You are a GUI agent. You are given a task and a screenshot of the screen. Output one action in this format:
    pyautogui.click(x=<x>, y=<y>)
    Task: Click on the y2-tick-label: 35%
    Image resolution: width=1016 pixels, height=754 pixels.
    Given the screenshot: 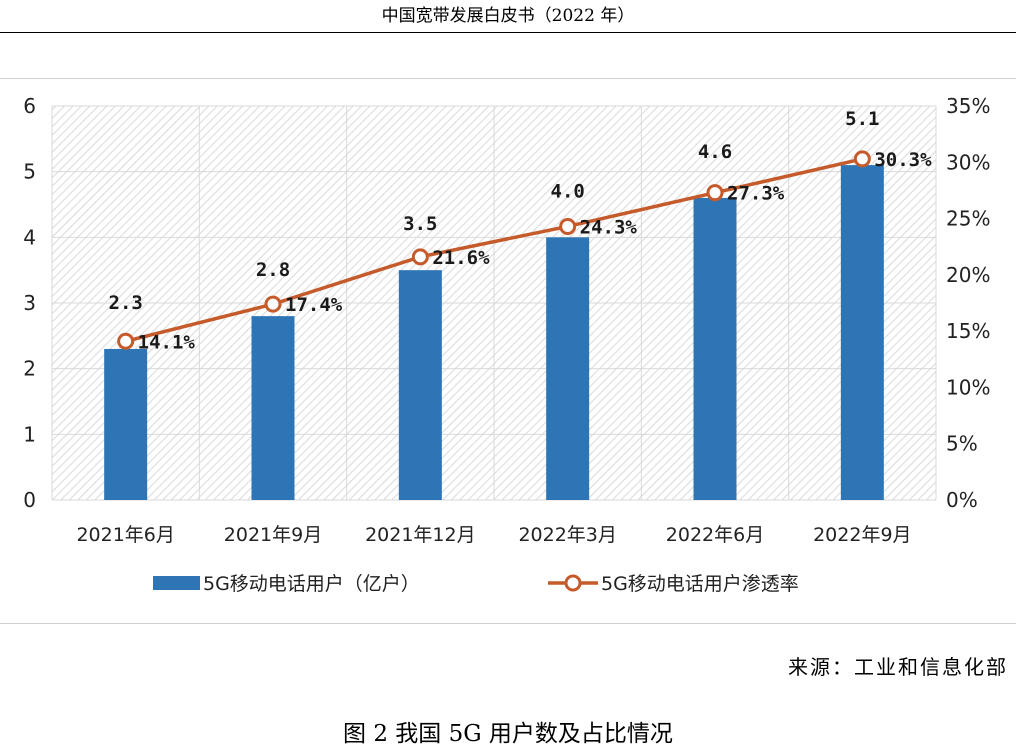 What is the action you would take?
    pyautogui.click(x=968, y=106)
    